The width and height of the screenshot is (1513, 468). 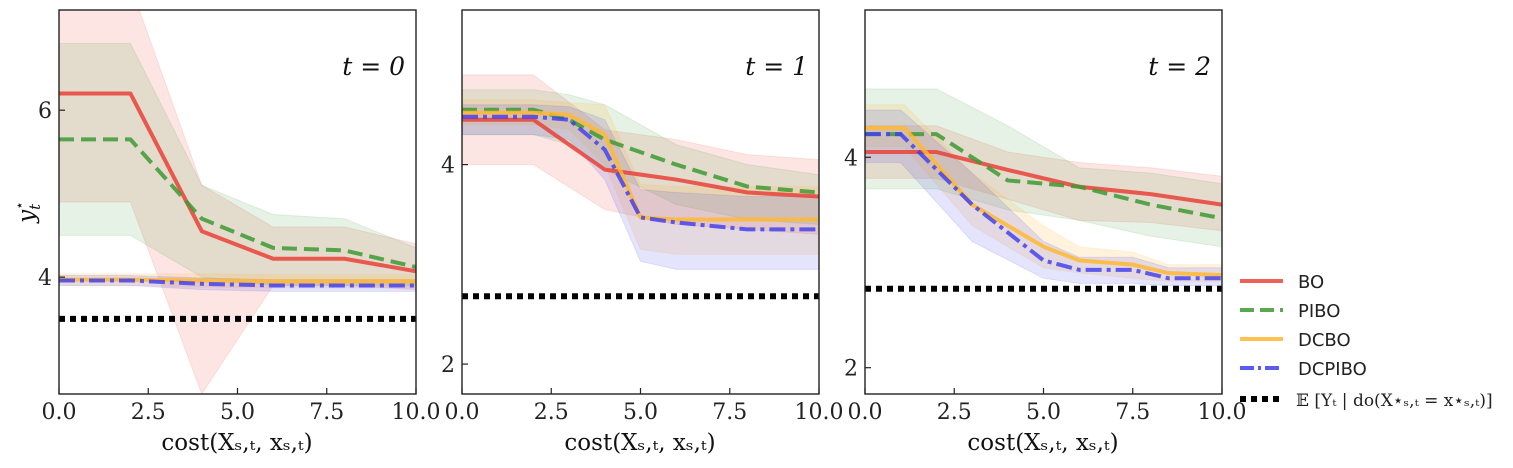 What do you see at coordinates (1324, 340) in the screenshot?
I see `legend-label-dcbo: DCBO` at bounding box center [1324, 340].